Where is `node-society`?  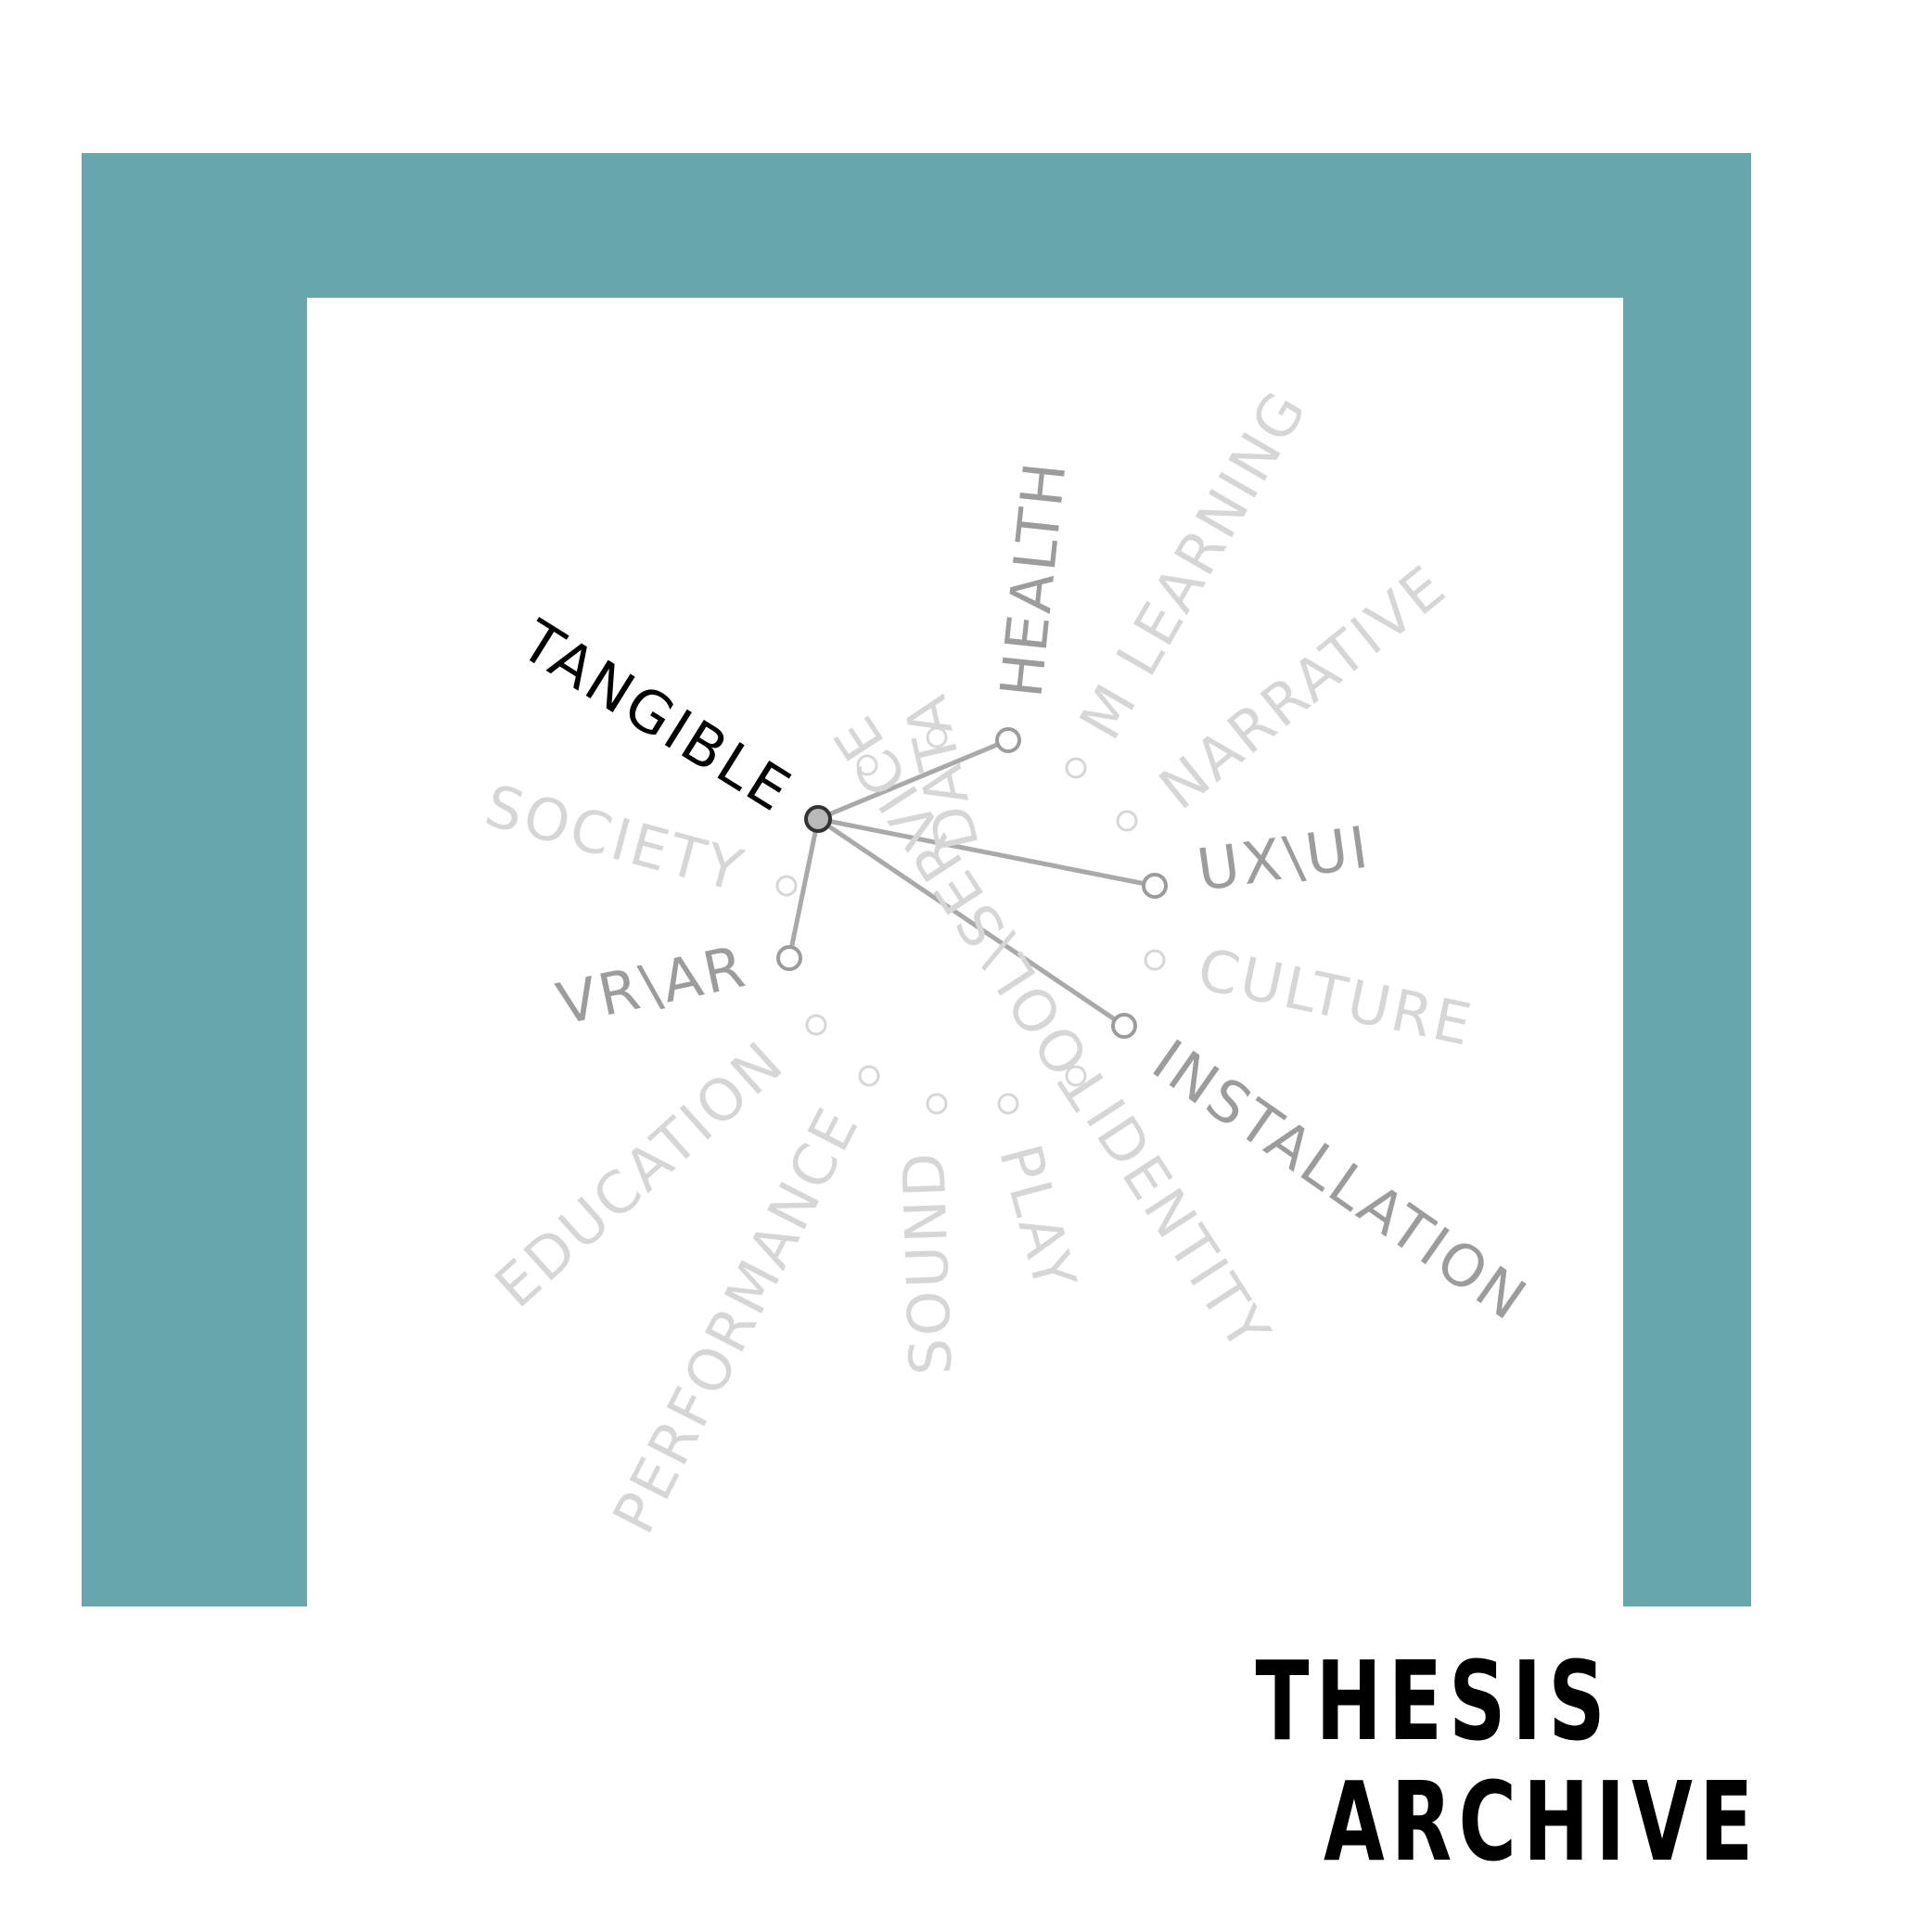 node-society is located at coordinates (786, 886).